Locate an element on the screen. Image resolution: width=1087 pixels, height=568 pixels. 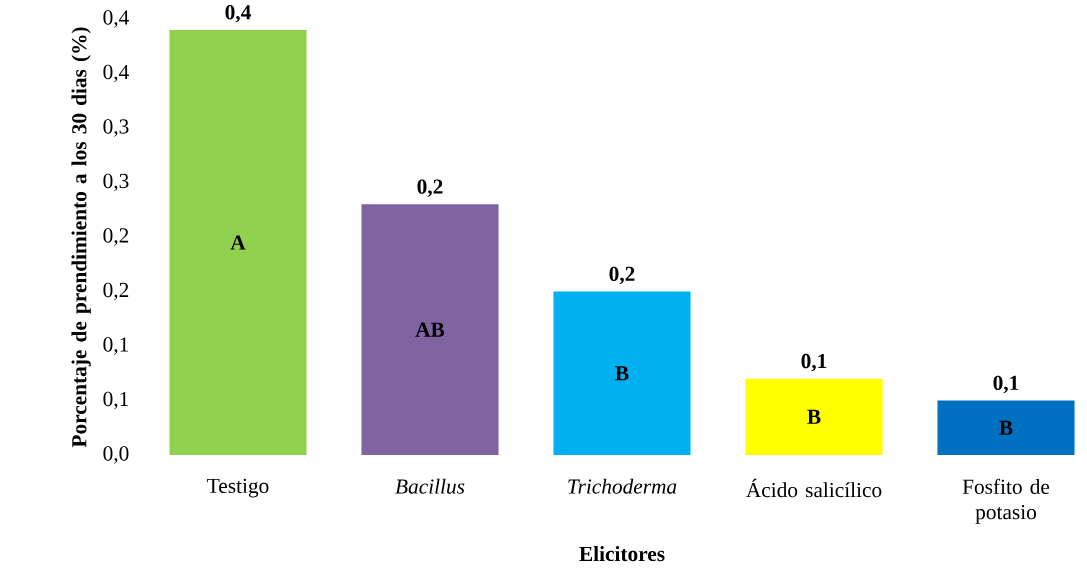
x-tick-label: Ácido salicílico is located at coordinates (814, 488).